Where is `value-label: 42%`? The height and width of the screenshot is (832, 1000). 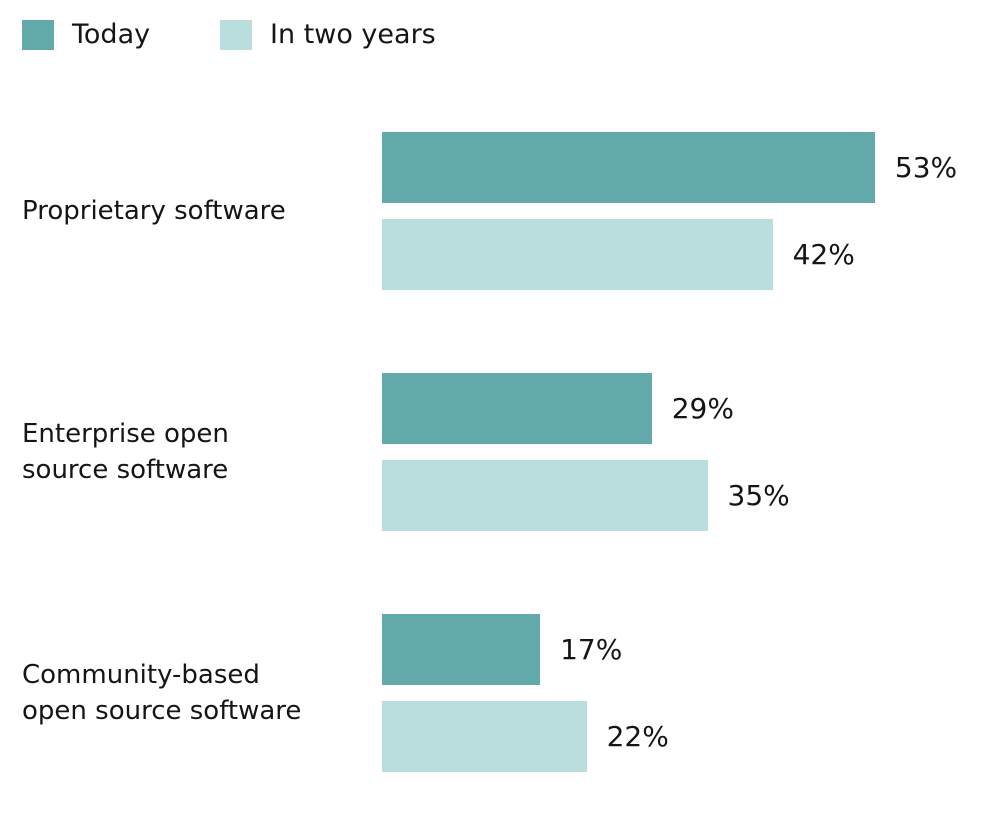
value-label: 42% is located at coordinates (823, 254).